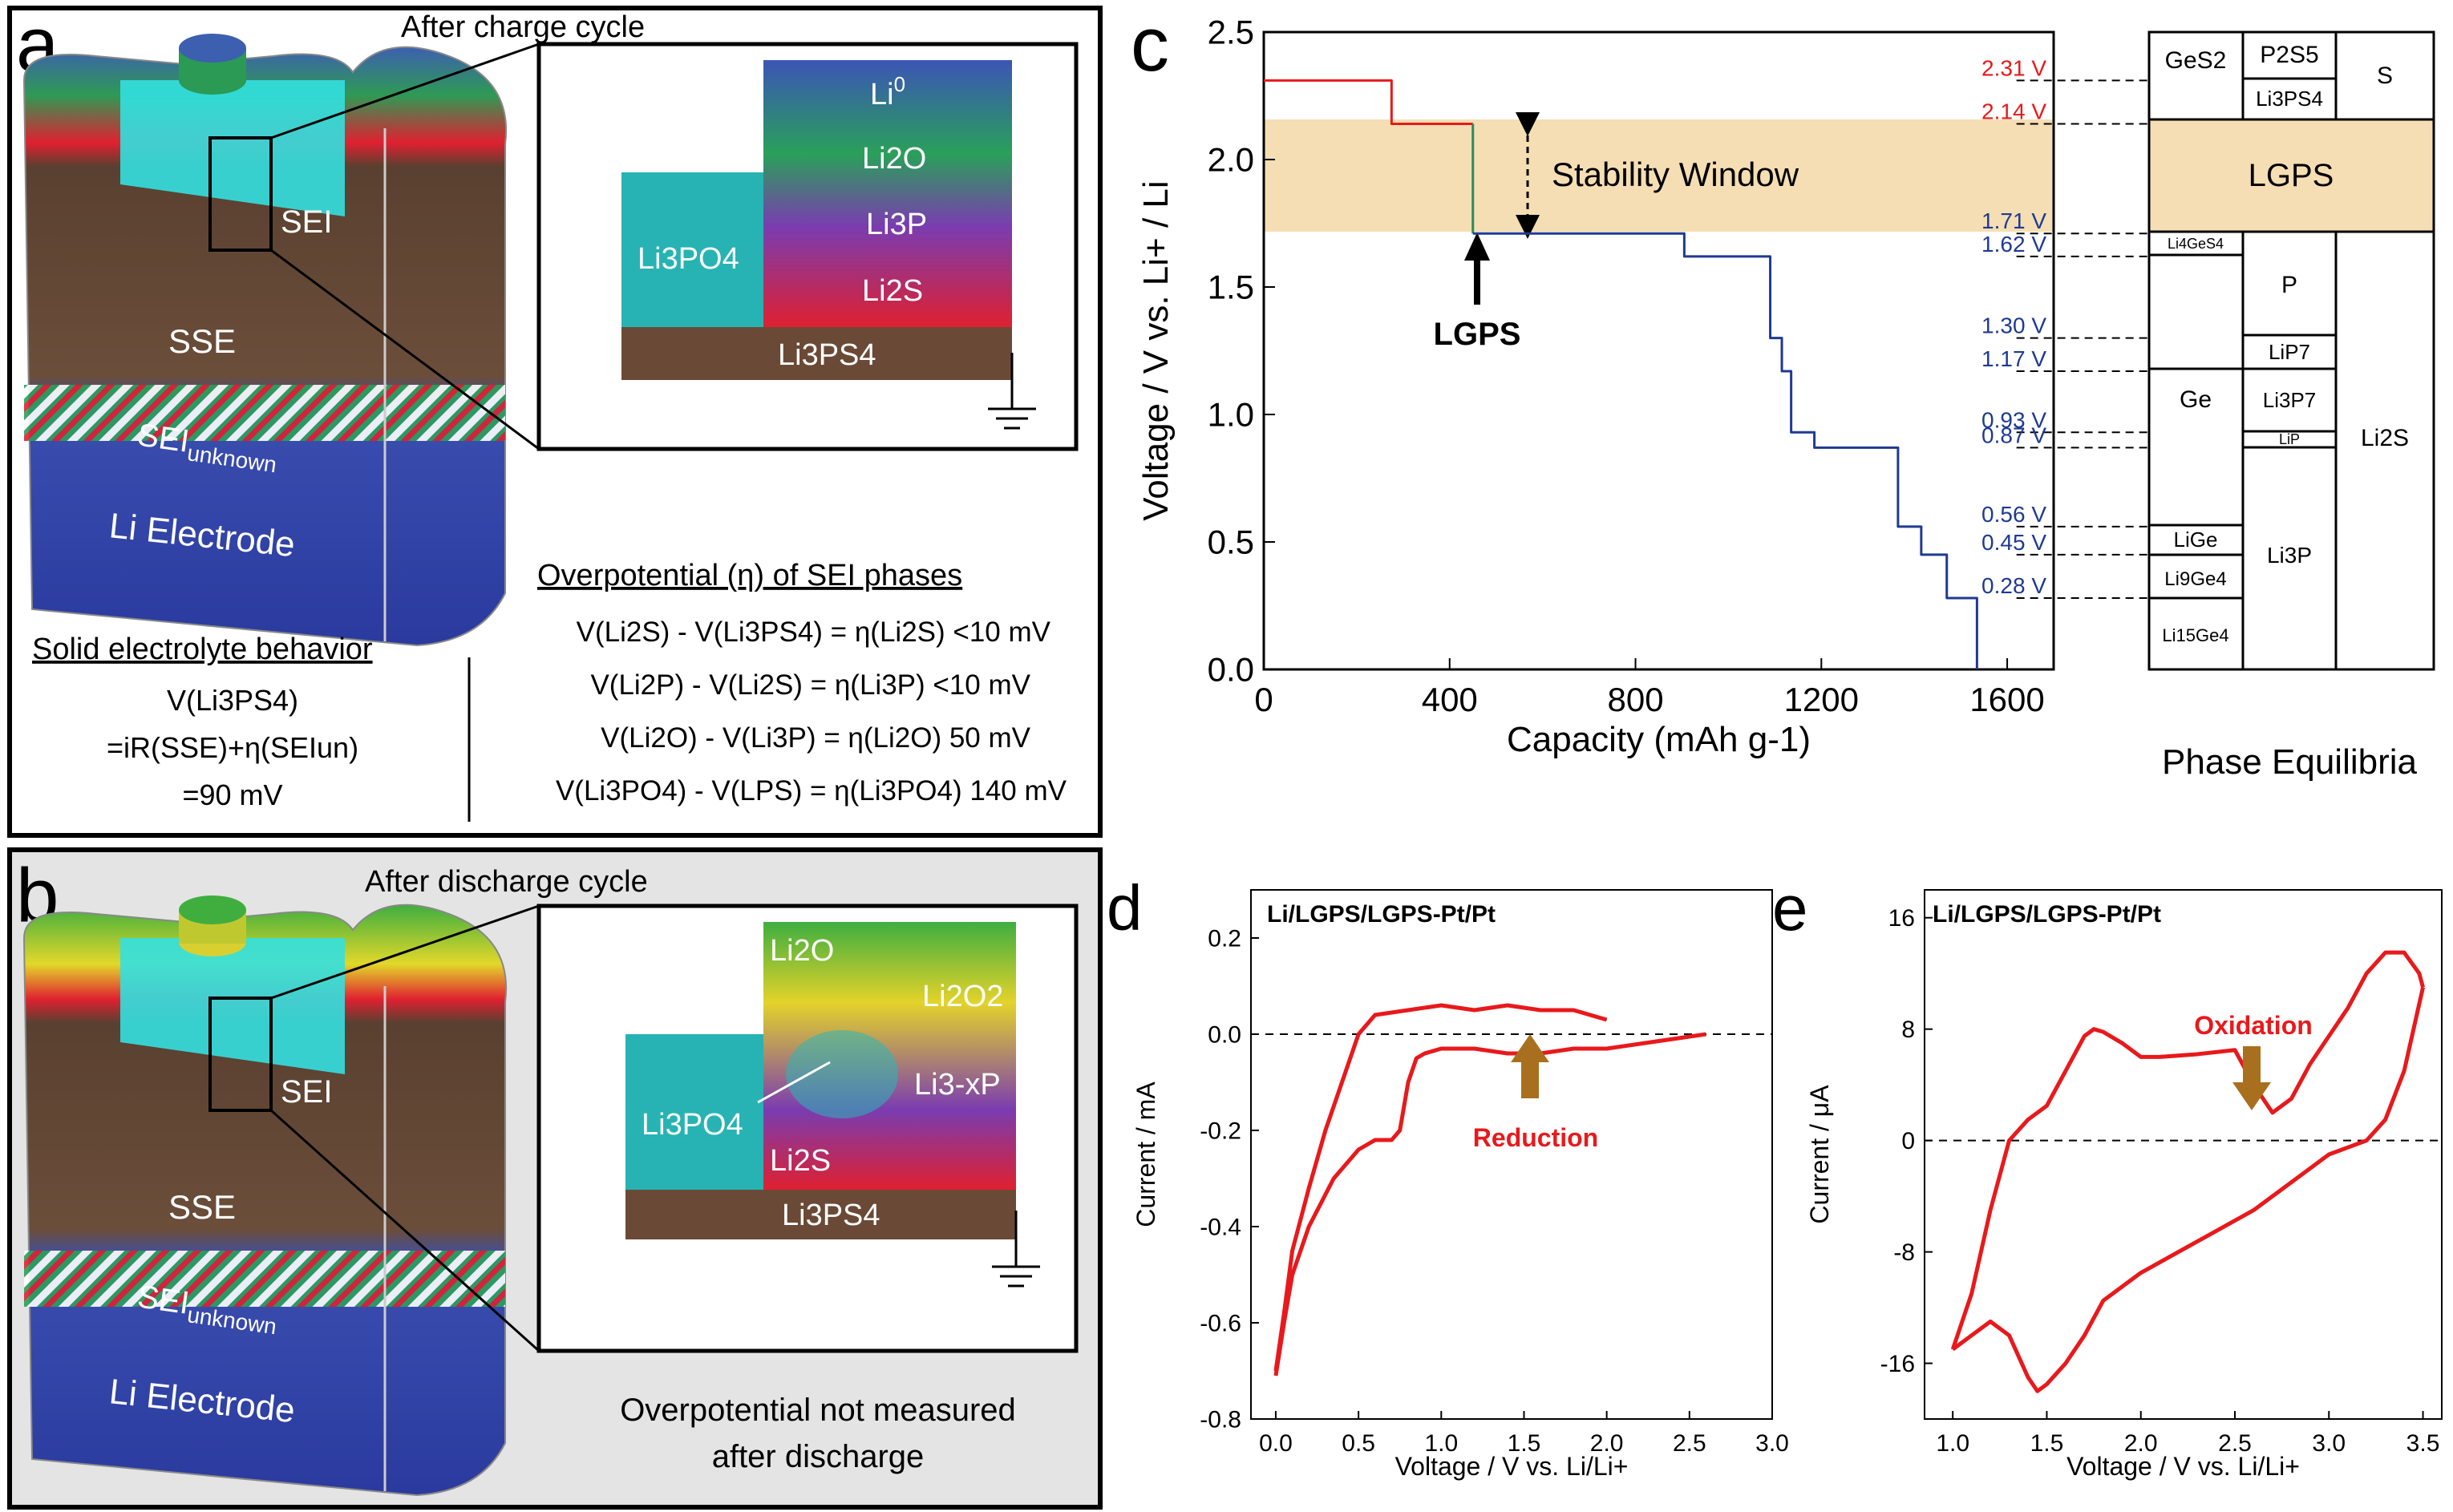  I want to click on voltage-label: 2.31 V, so click(2013, 68).